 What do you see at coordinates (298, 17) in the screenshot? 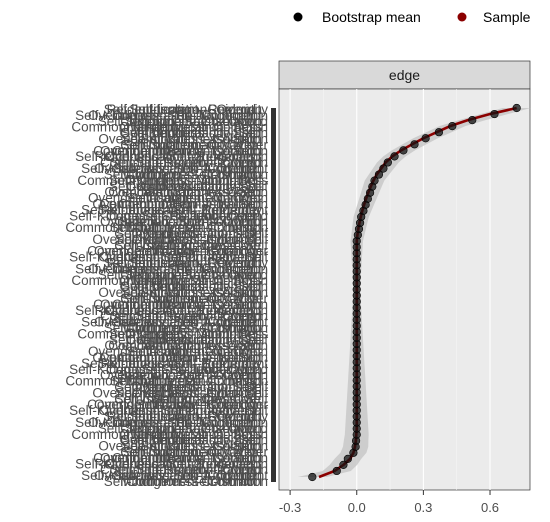
I see `legend-key-bootstrap-mean` at bounding box center [298, 17].